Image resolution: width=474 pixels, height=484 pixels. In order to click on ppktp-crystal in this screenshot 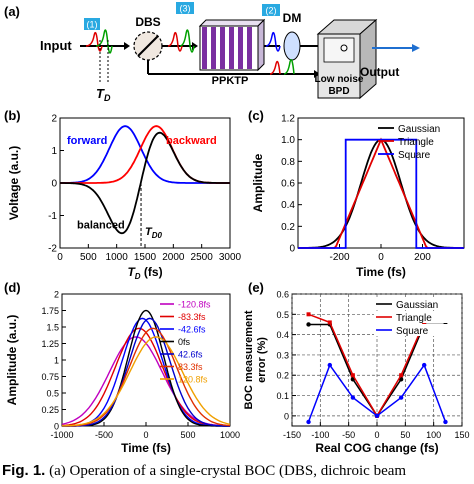, I will do `click(232, 45)`.